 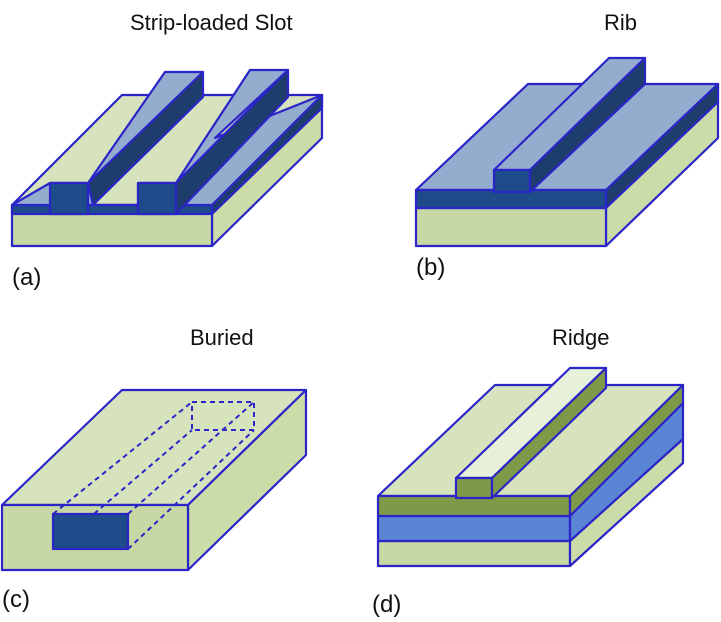 What do you see at coordinates (620, 22) in the screenshot?
I see `panel-b-title: Rib` at bounding box center [620, 22].